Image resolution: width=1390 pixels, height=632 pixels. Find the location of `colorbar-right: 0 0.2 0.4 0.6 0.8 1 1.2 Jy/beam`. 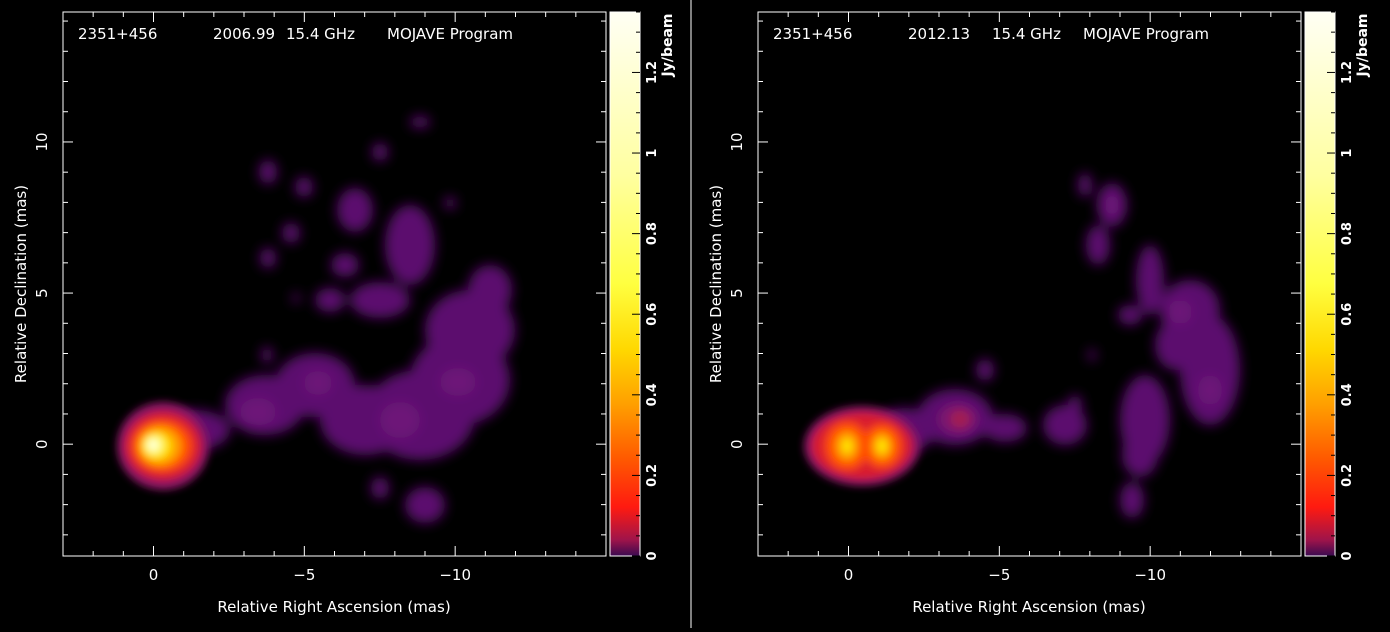

colorbar-right: 0 0.2 0.4 0.6 0.8 1 1.2 Jy/beam is located at coordinates (1337, 286).